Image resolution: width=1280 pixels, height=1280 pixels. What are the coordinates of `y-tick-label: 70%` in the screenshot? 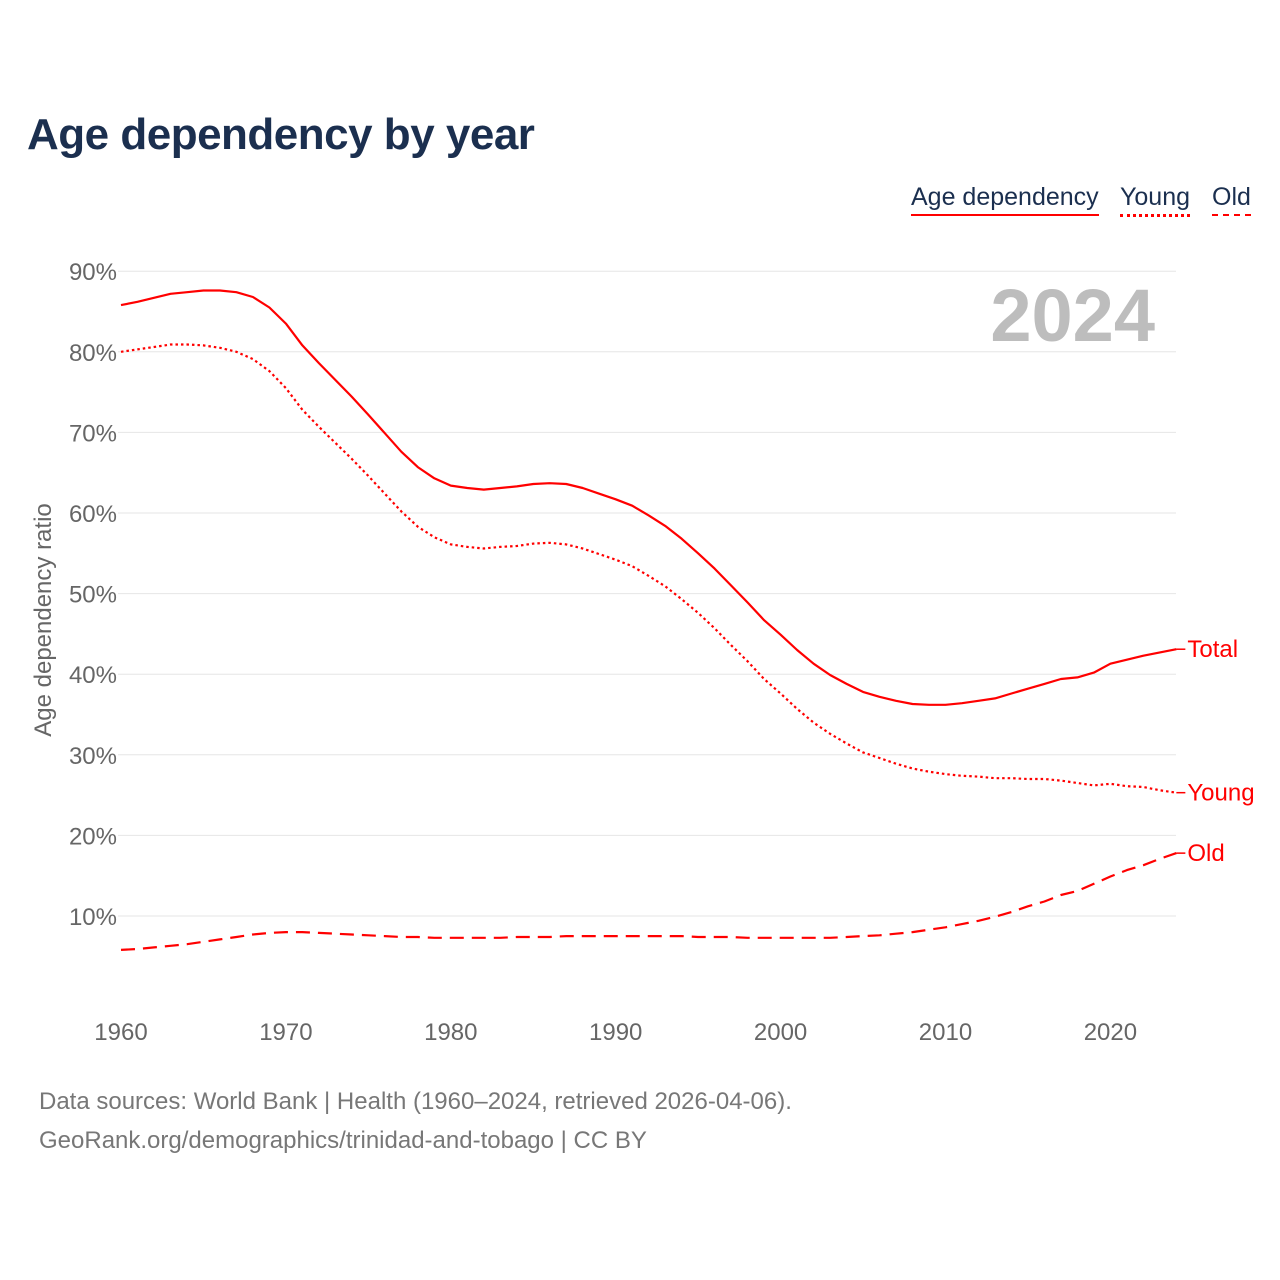 It's located at (93, 433).